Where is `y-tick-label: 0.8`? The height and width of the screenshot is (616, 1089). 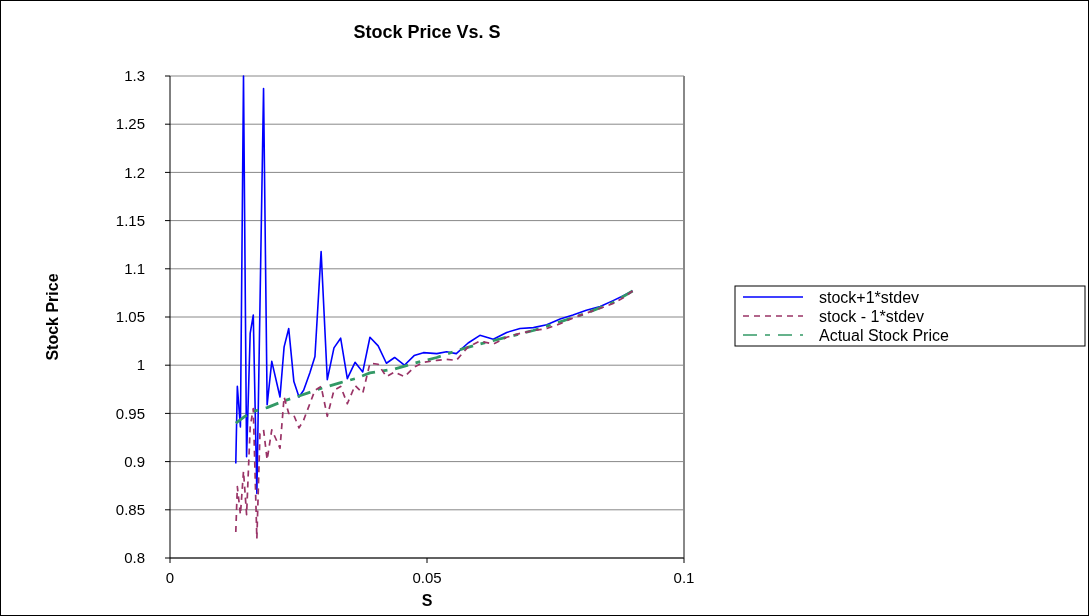
y-tick-label: 0.8 is located at coordinates (134, 558).